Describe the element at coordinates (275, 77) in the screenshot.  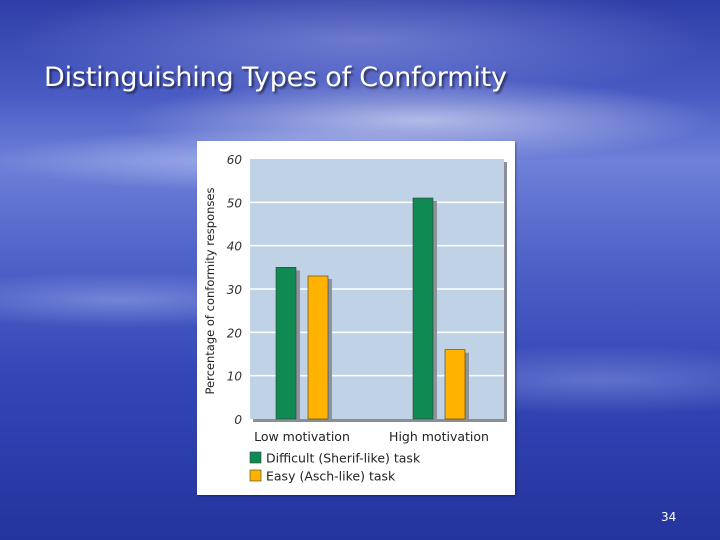
I see `slide-title: Distinguishing Types of Conformity` at that location.